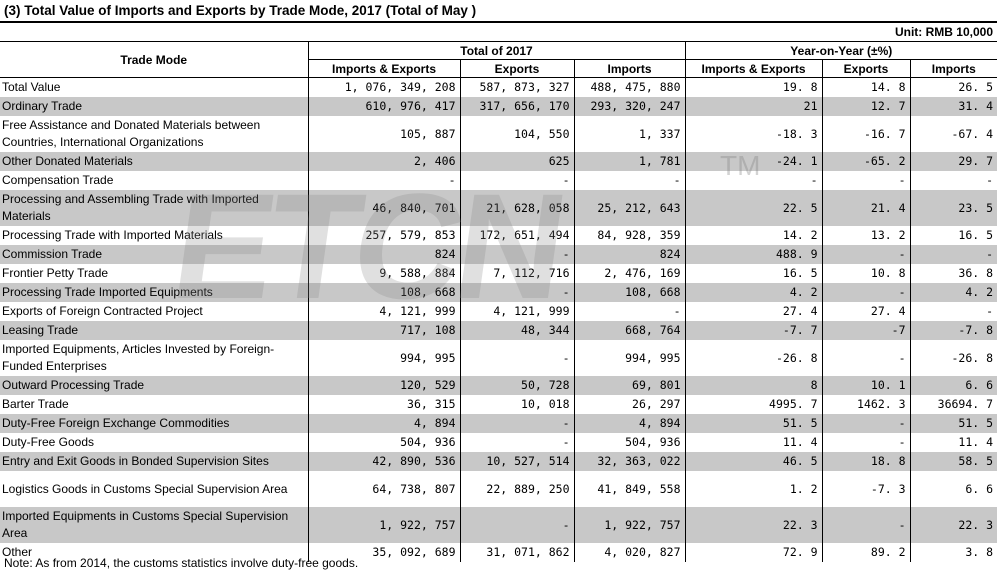 This screenshot has height=575, width=997. I want to click on cell-yie: 51. 5, so click(754, 423).